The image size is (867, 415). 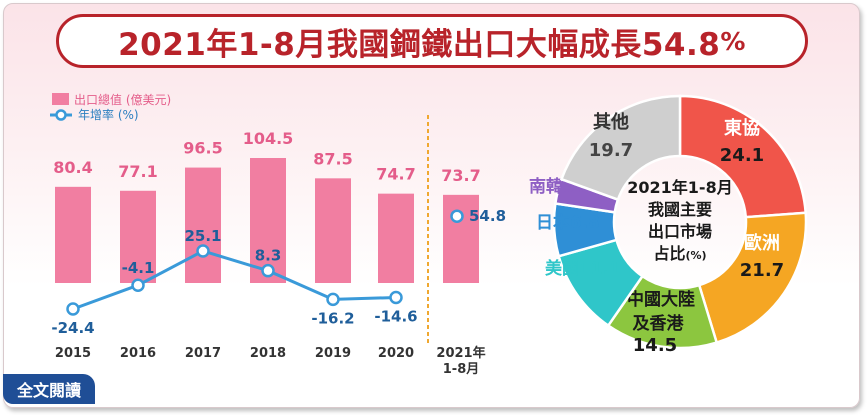 I want to click on x-tick-label: 2020, so click(x=396, y=353).